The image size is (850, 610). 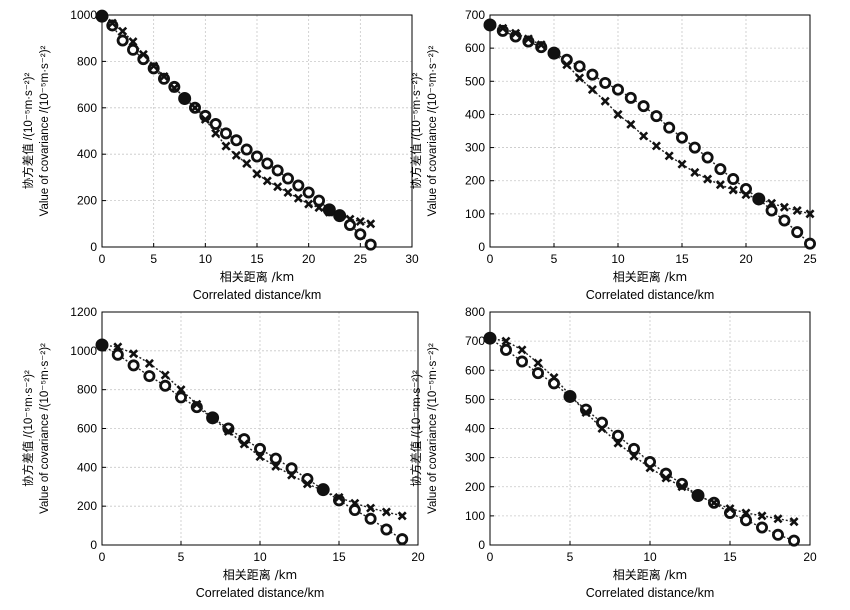 I want to click on y-tick-label: 300, so click(x=475, y=148).